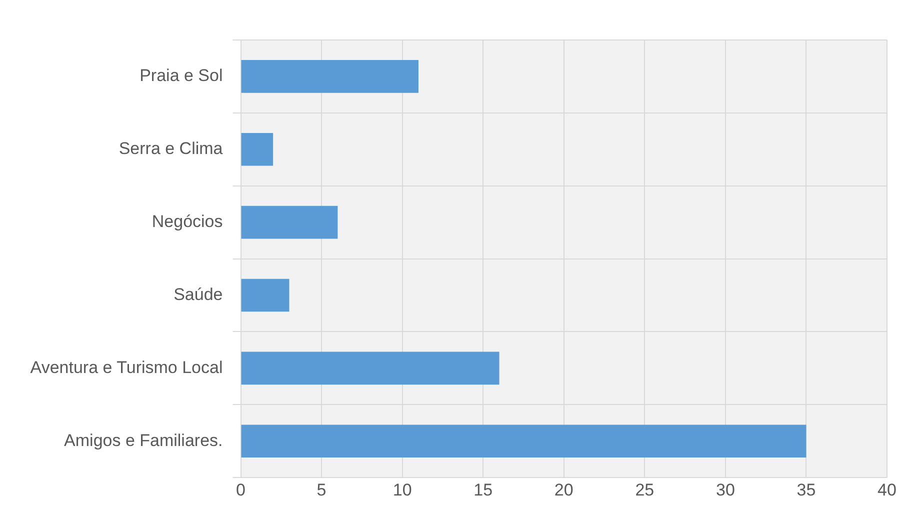 Image resolution: width=917 pixels, height=514 pixels. I want to click on x-tick-label: 25, so click(644, 490).